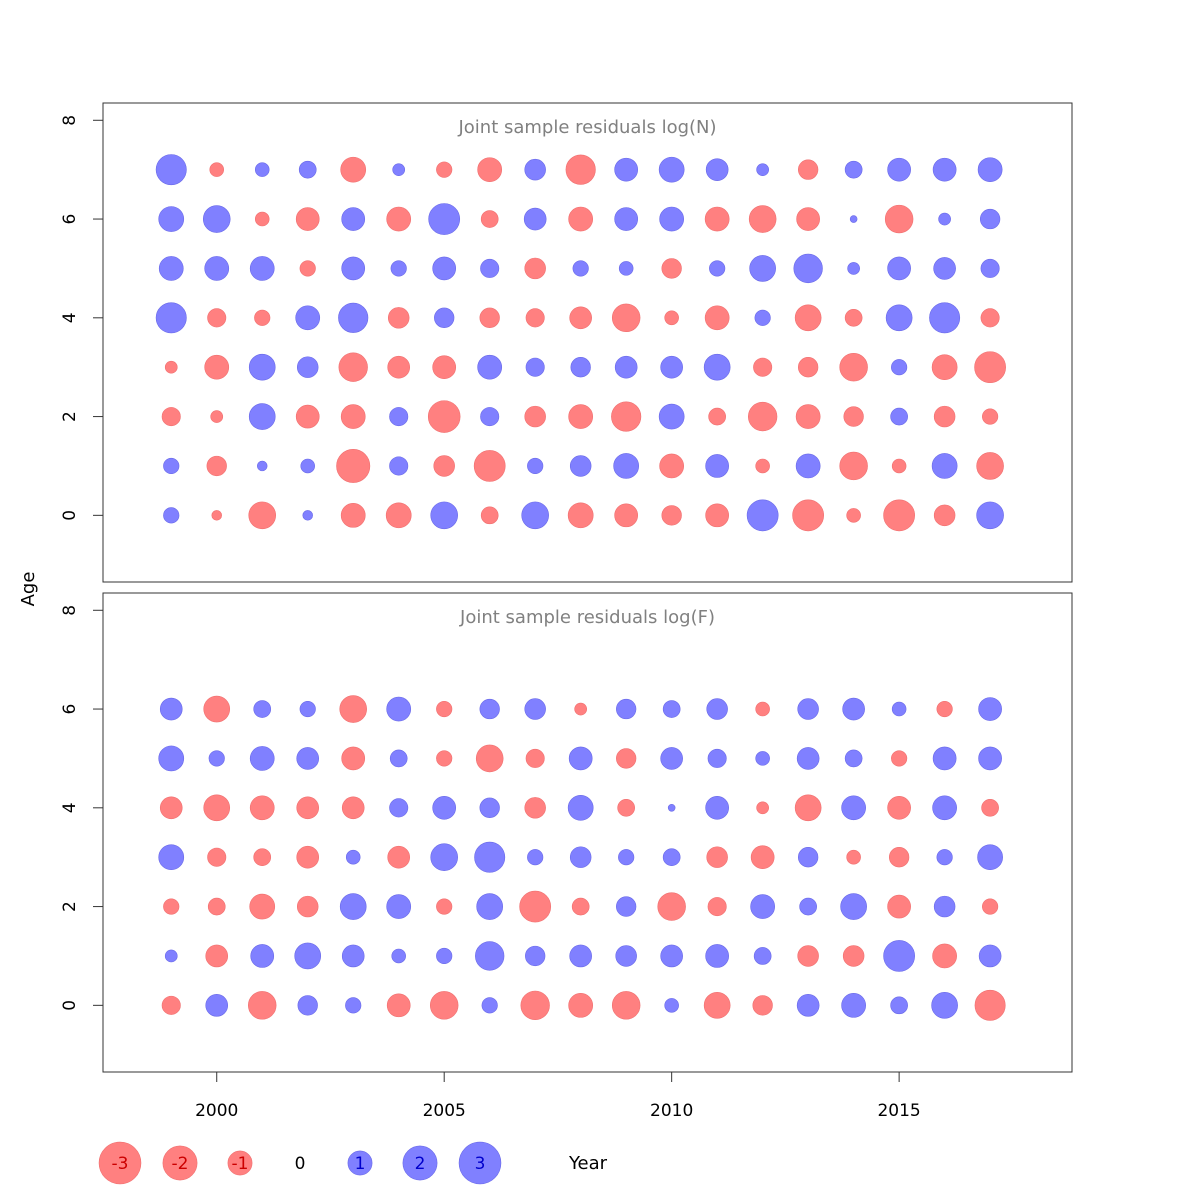  What do you see at coordinates (120, 1164) in the screenshot?
I see `legend-label: -3` at bounding box center [120, 1164].